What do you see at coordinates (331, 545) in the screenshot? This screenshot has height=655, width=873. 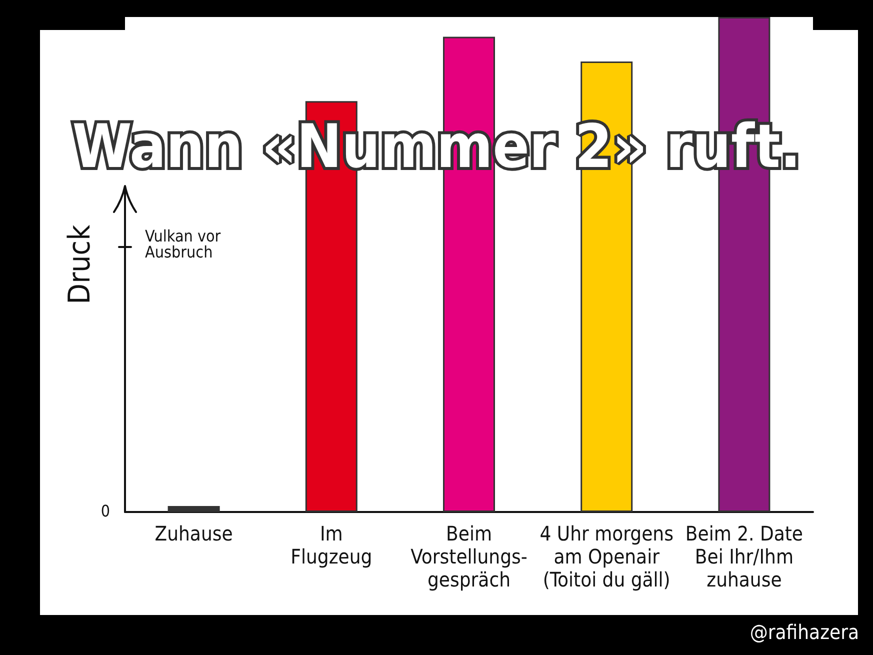 I see `x-tick-label: Im Flugzeug` at bounding box center [331, 545].